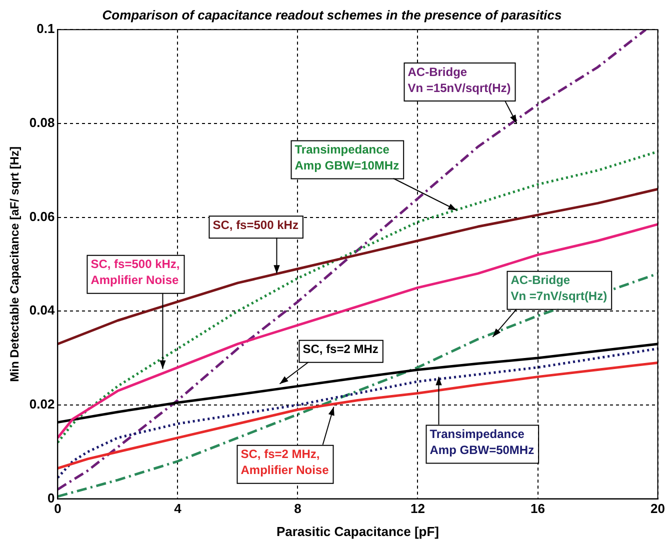 The height and width of the screenshot is (548, 668). I want to click on y-tick-label: 0.02, so click(42, 404).